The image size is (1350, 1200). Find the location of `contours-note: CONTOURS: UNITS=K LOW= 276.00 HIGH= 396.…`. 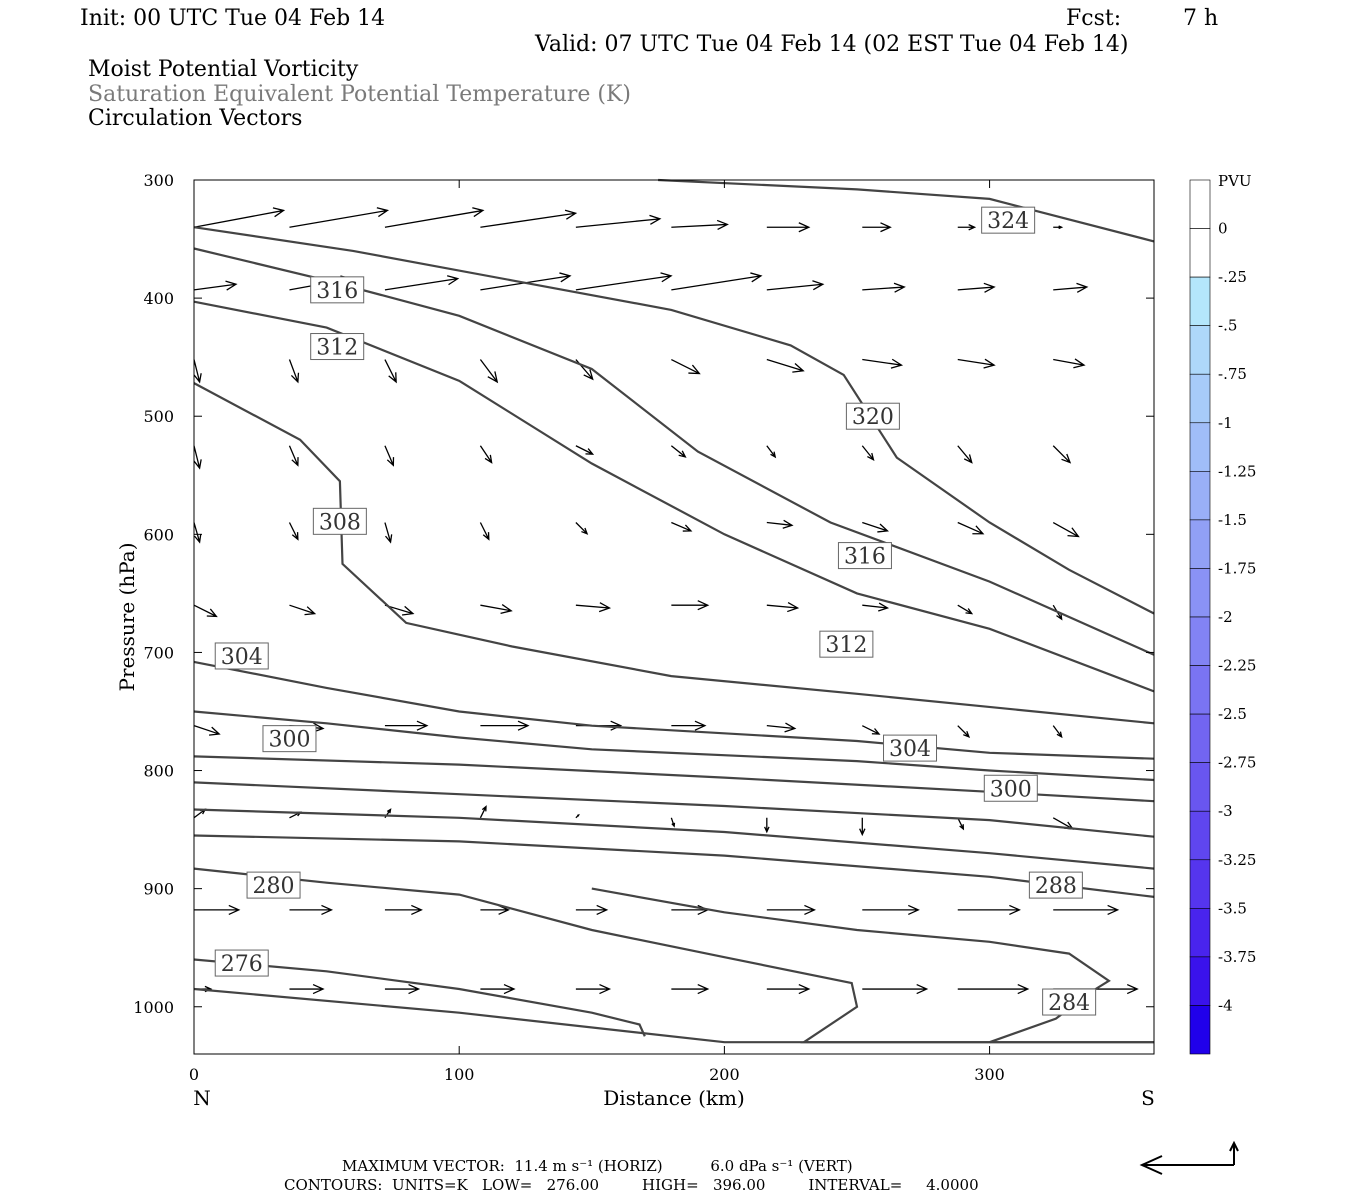

contours-note: CONTOURS: UNITS=K LOW= 276.00 HIGH= 396.… is located at coordinates (631, 1185).